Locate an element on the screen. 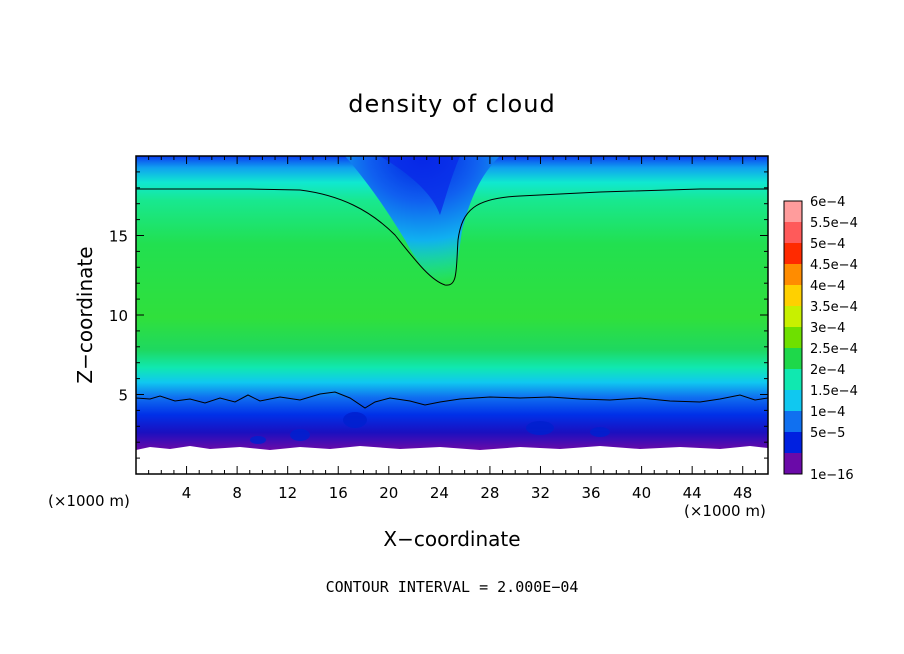 This screenshot has height=654, width=904. contour-upper is located at coordinates (452, 237).